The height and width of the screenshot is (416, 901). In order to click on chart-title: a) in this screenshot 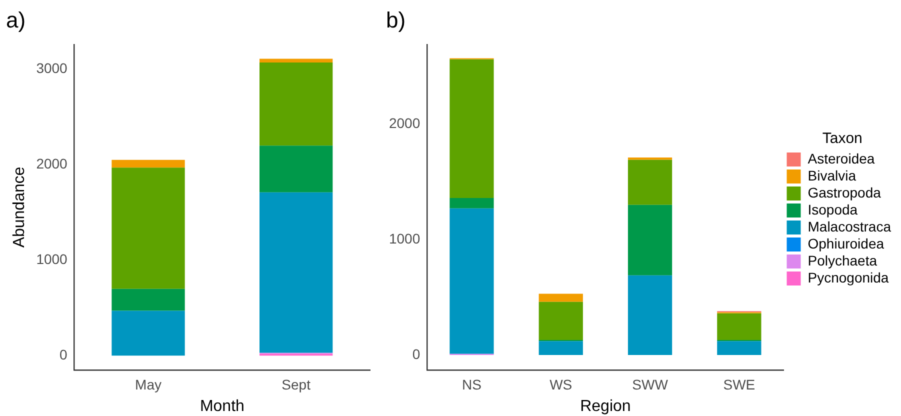, I will do `click(16, 19)`.